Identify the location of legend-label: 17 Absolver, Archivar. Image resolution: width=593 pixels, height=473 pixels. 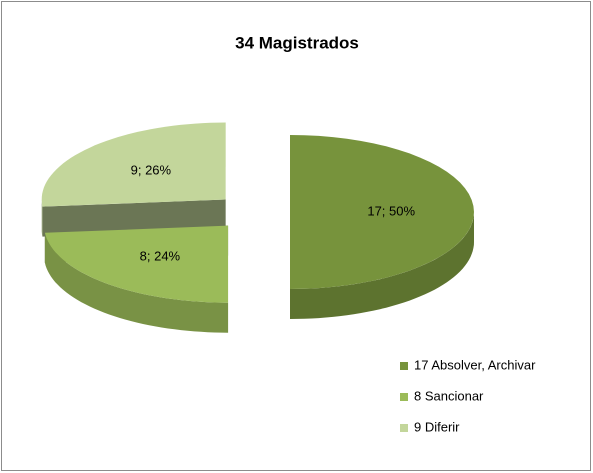
(475, 364).